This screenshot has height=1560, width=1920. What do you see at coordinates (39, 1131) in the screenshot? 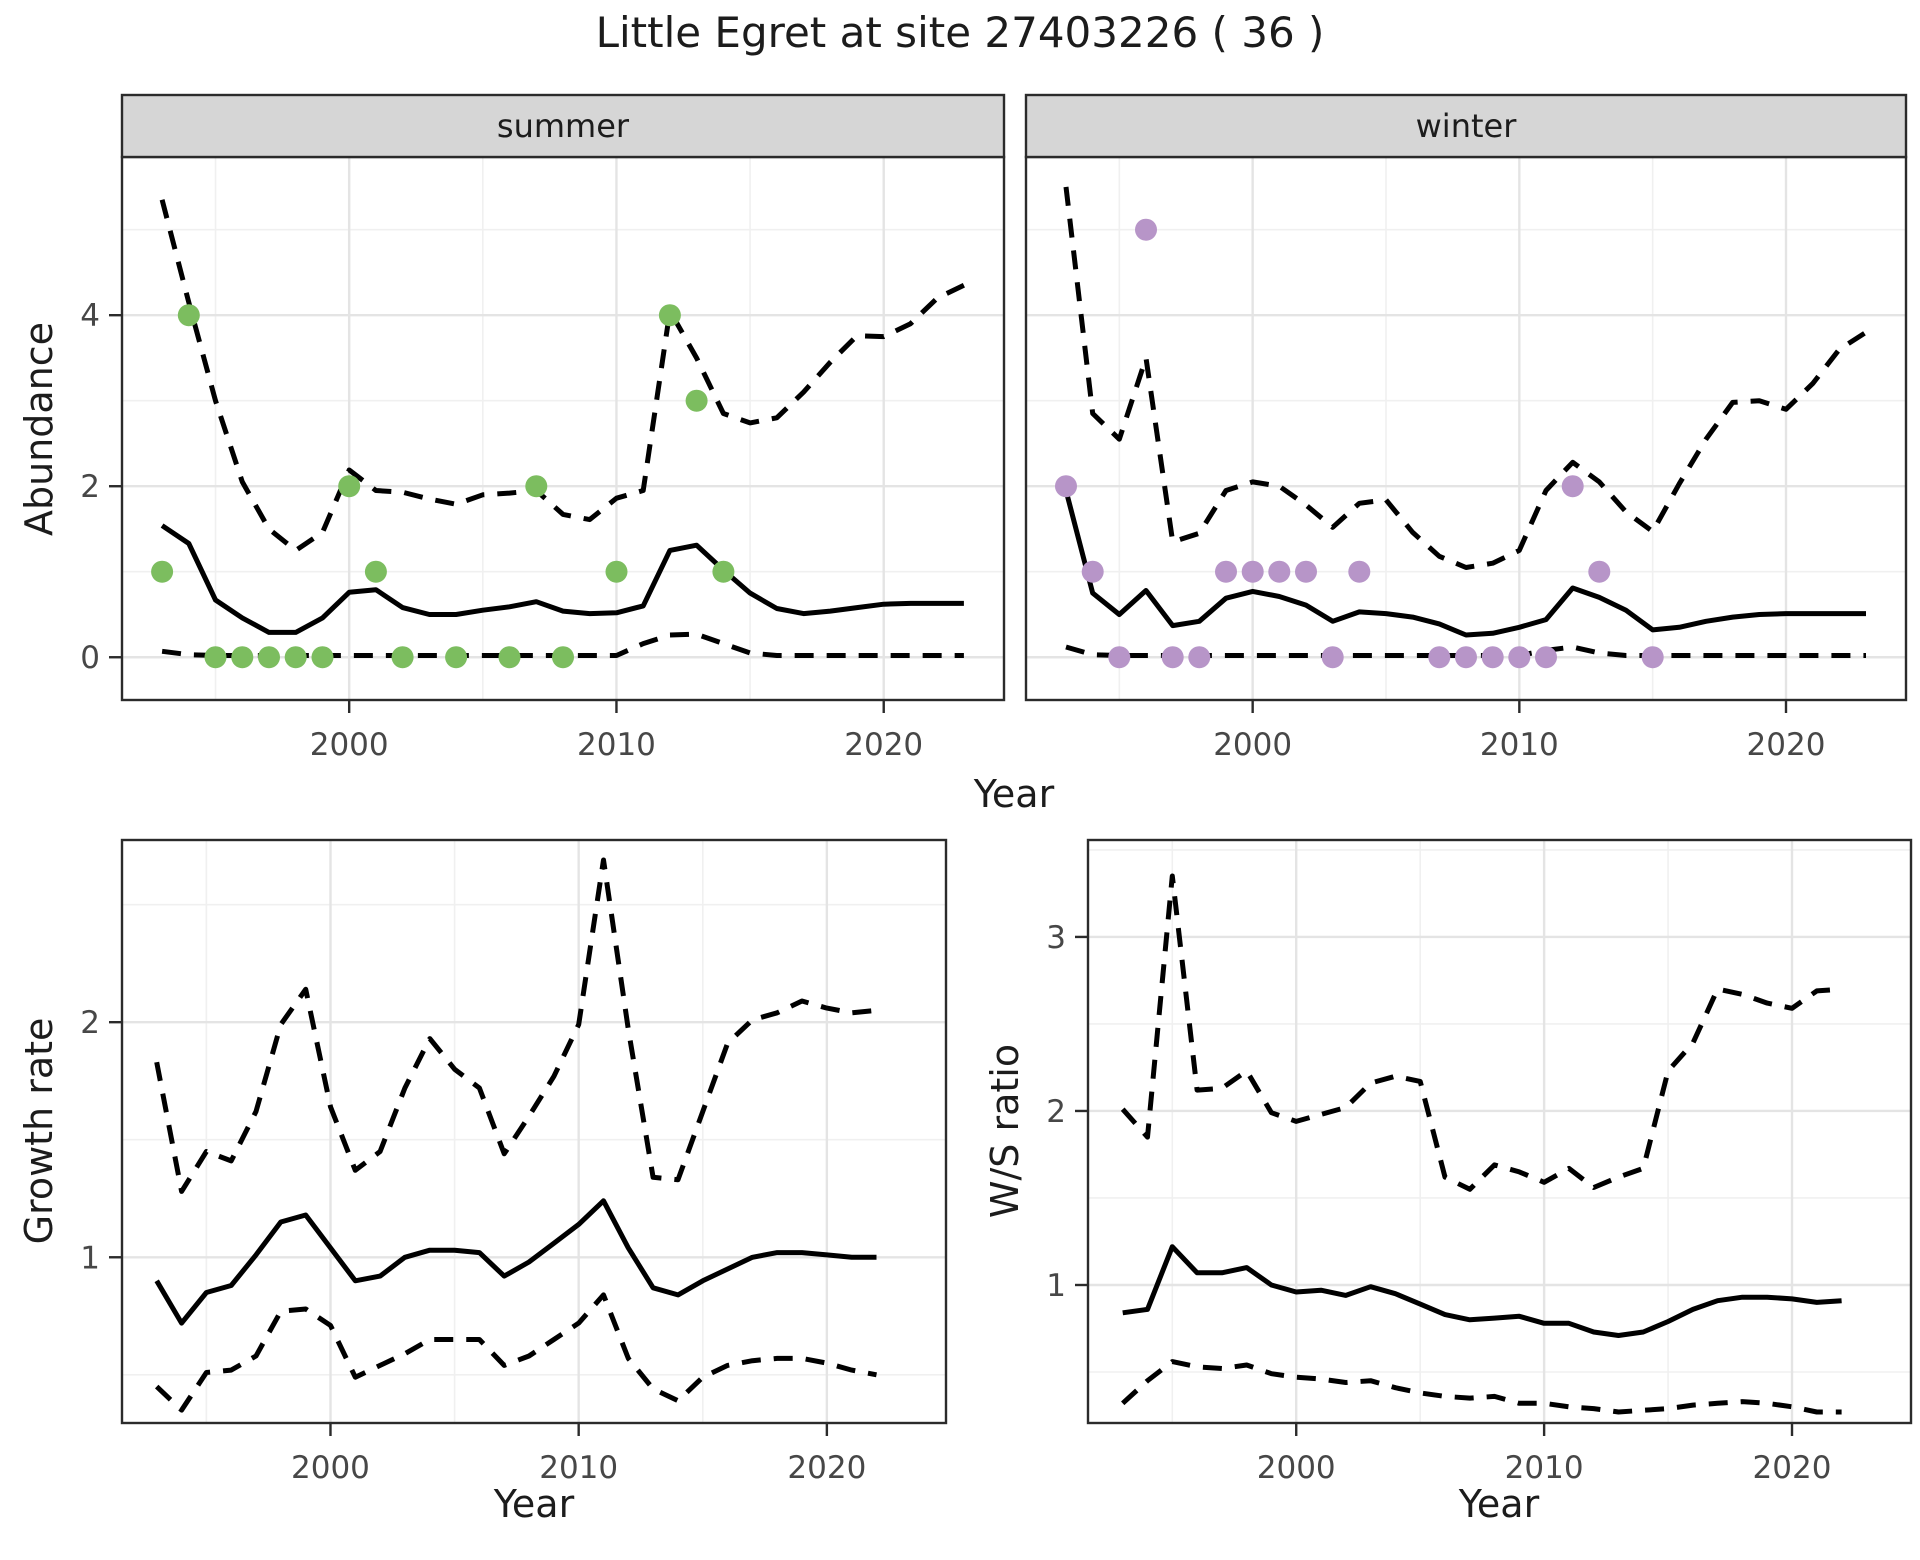
I see `y-axis-title-growth-rate: Growth rate` at bounding box center [39, 1131].